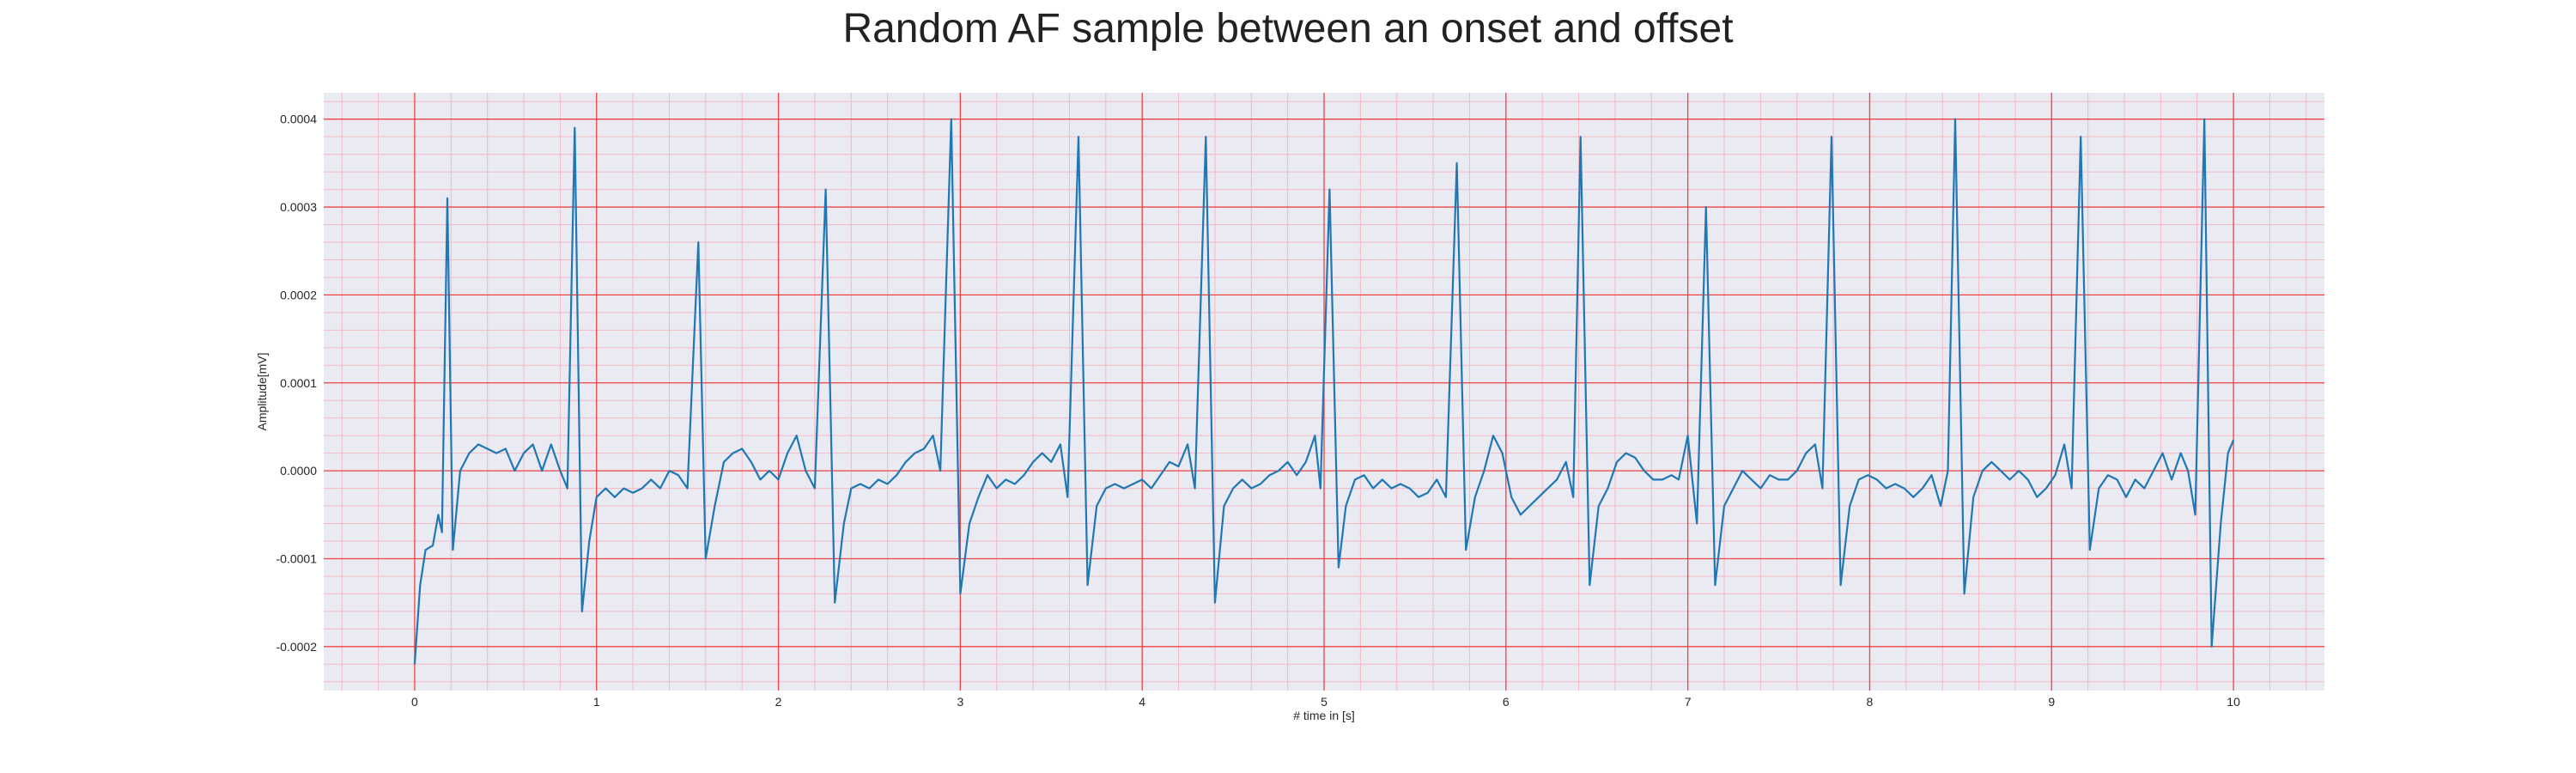 This screenshot has width=2576, height=773. Describe the element at coordinates (1142, 702) in the screenshot. I see `x-tick-label: 4` at that location.